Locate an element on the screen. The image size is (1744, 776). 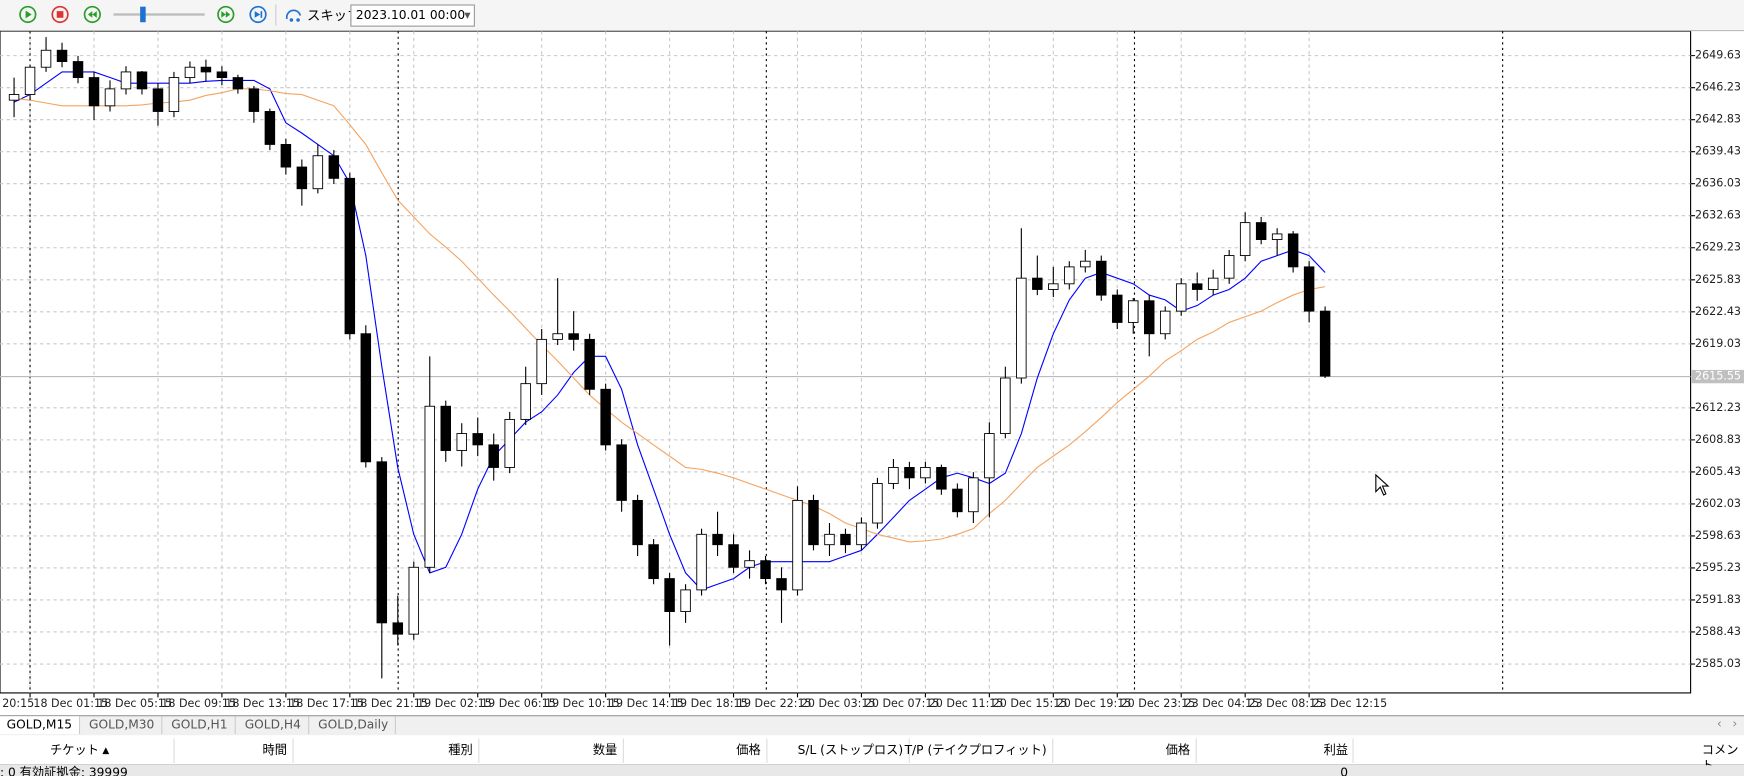
x-tick-label: 23 Dec 08:15 is located at coordinates (1286, 703).